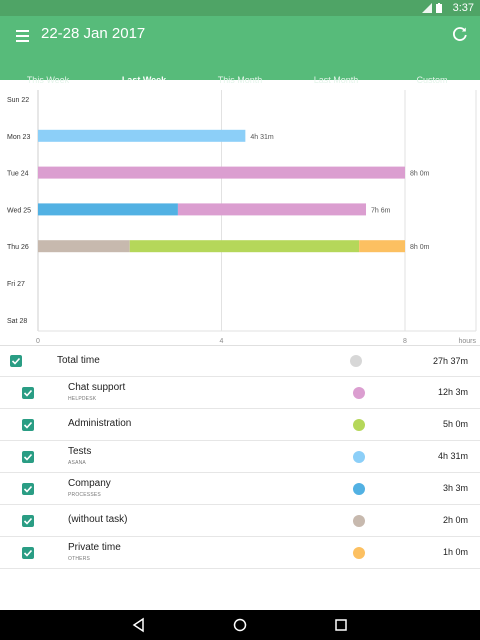 This screenshot has width=480, height=640. I want to click on task-name: (without task), so click(98, 519).